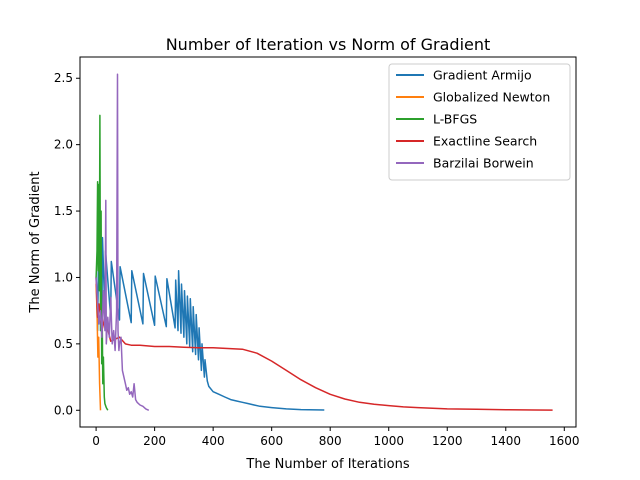  Describe the element at coordinates (96, 441) in the screenshot. I see `x-tick-label: 0` at that location.